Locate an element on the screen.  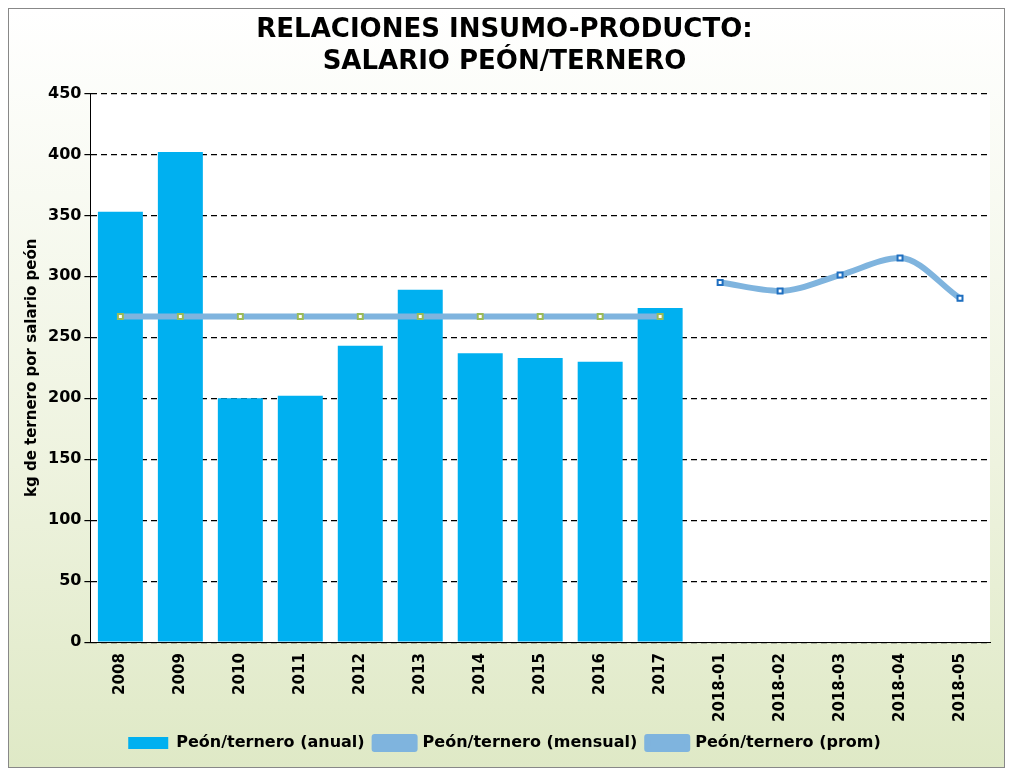
y-tick-label: 450 is located at coordinates (64, 92).